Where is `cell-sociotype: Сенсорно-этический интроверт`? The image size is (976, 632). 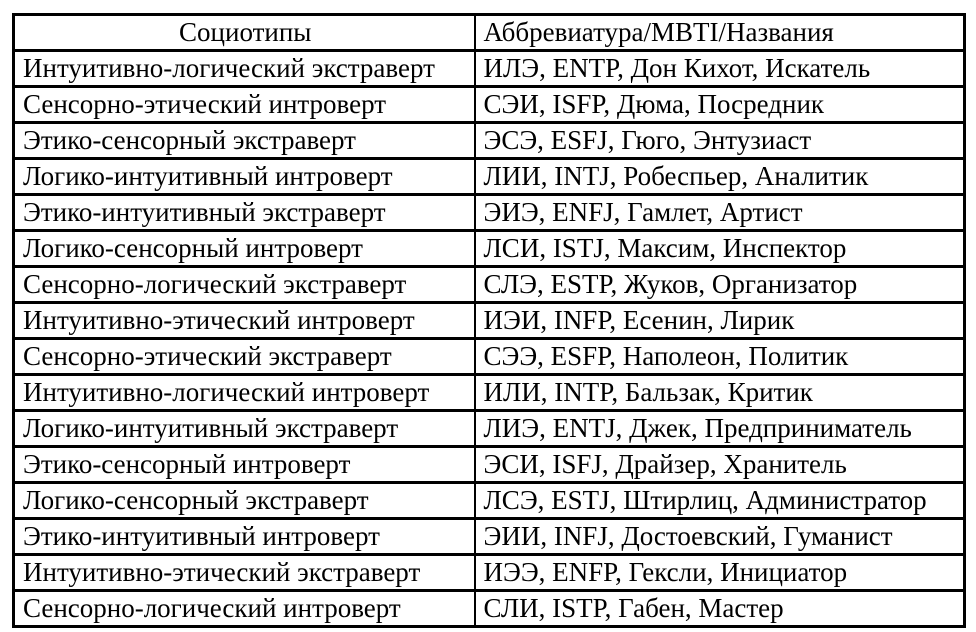
cell-sociotype: Сенсорно-этический интроверт is located at coordinates (244, 104).